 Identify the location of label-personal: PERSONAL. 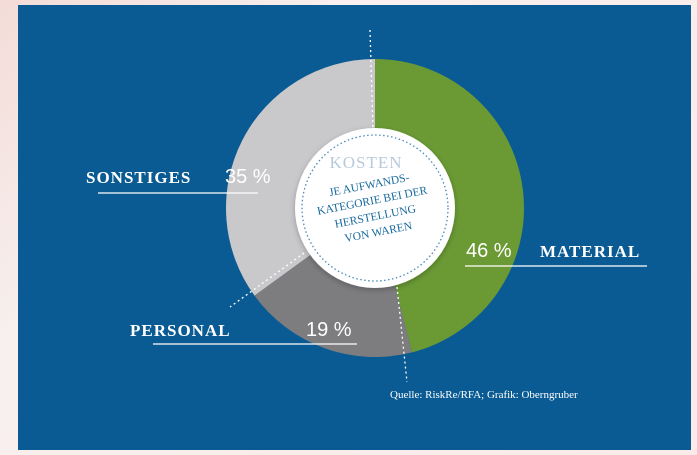
(180, 330).